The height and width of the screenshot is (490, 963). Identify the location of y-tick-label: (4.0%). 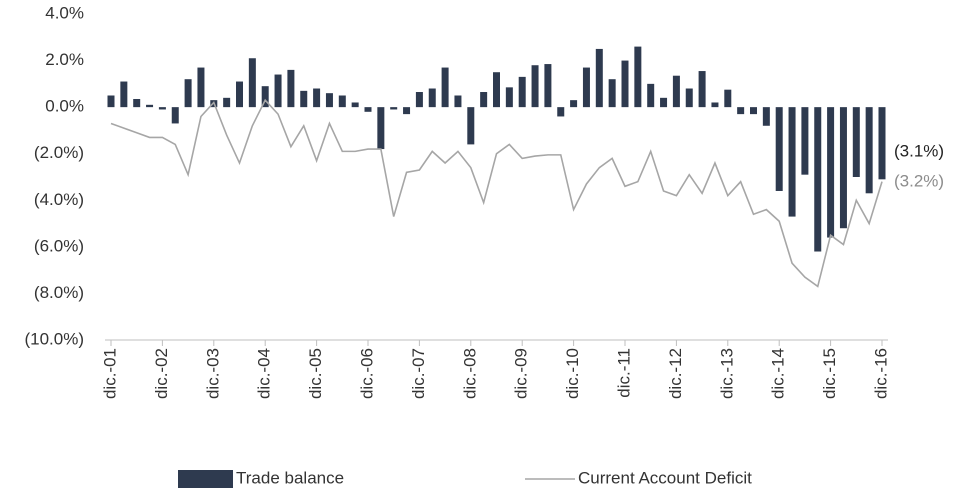
(59, 199).